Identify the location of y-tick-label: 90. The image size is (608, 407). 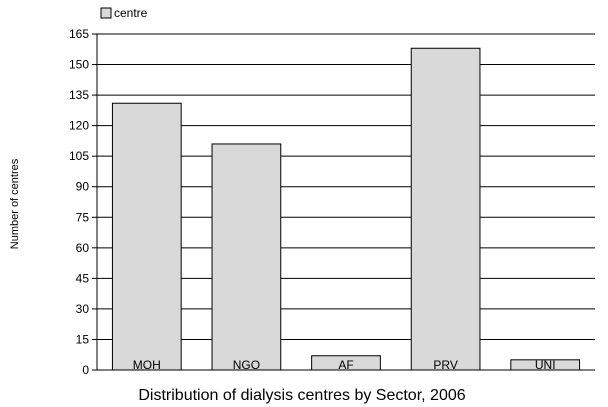
(83, 187).